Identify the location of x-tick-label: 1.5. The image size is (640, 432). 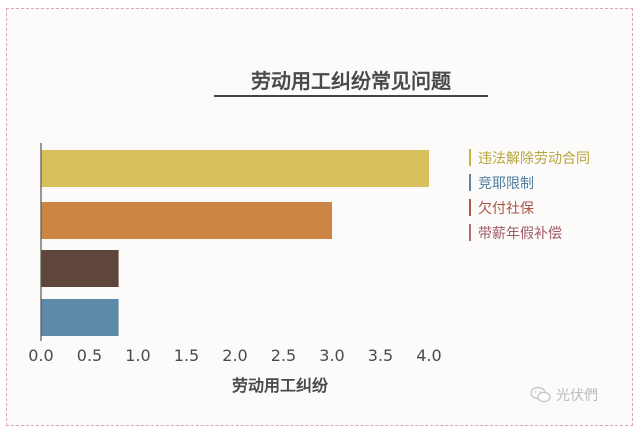
(186, 355).